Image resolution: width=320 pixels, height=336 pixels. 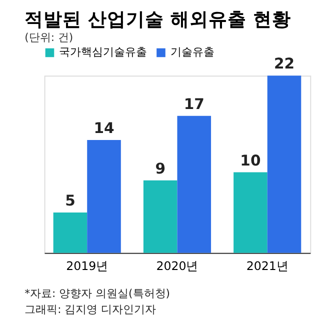 I want to click on data-label: 14, so click(x=104, y=129).